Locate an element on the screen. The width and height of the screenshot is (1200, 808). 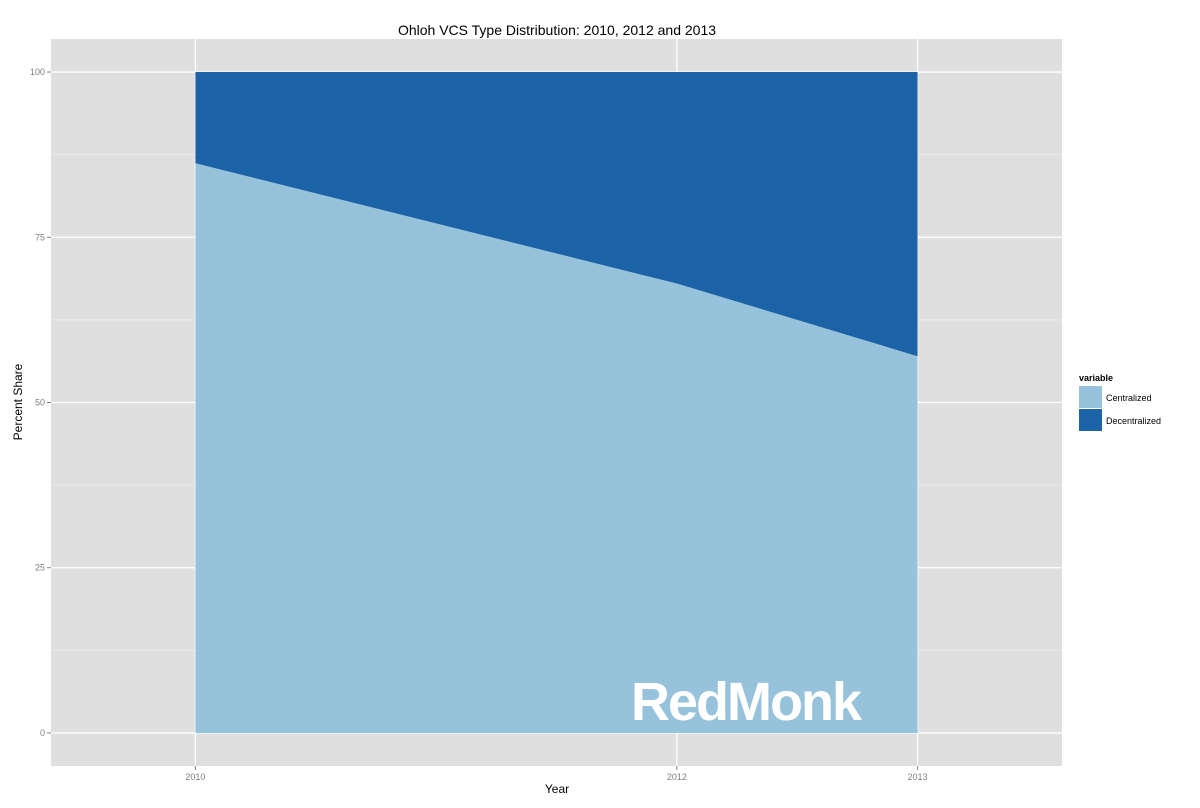
y-tick-label: 0 is located at coordinates (42, 733).